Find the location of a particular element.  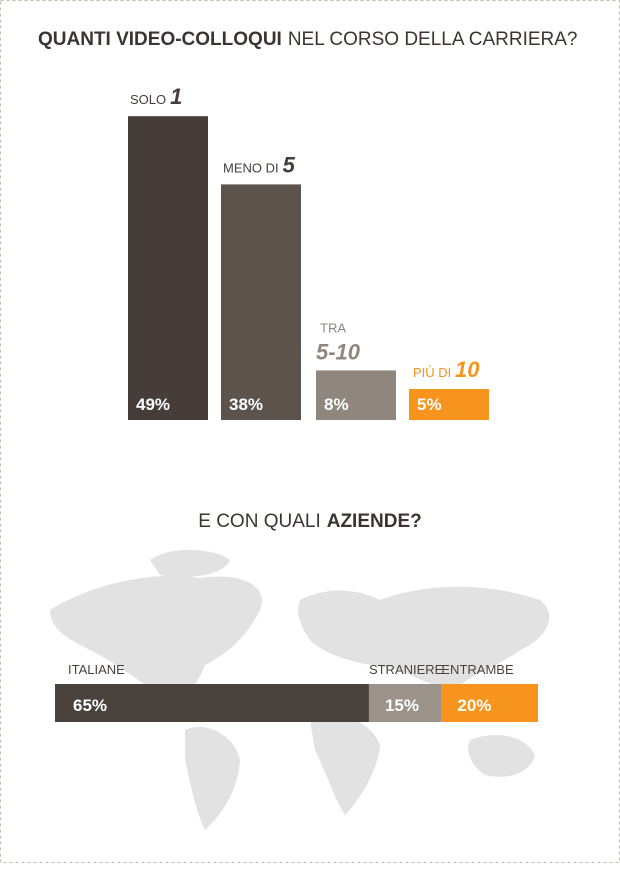

value-label: 5% is located at coordinates (429, 404).